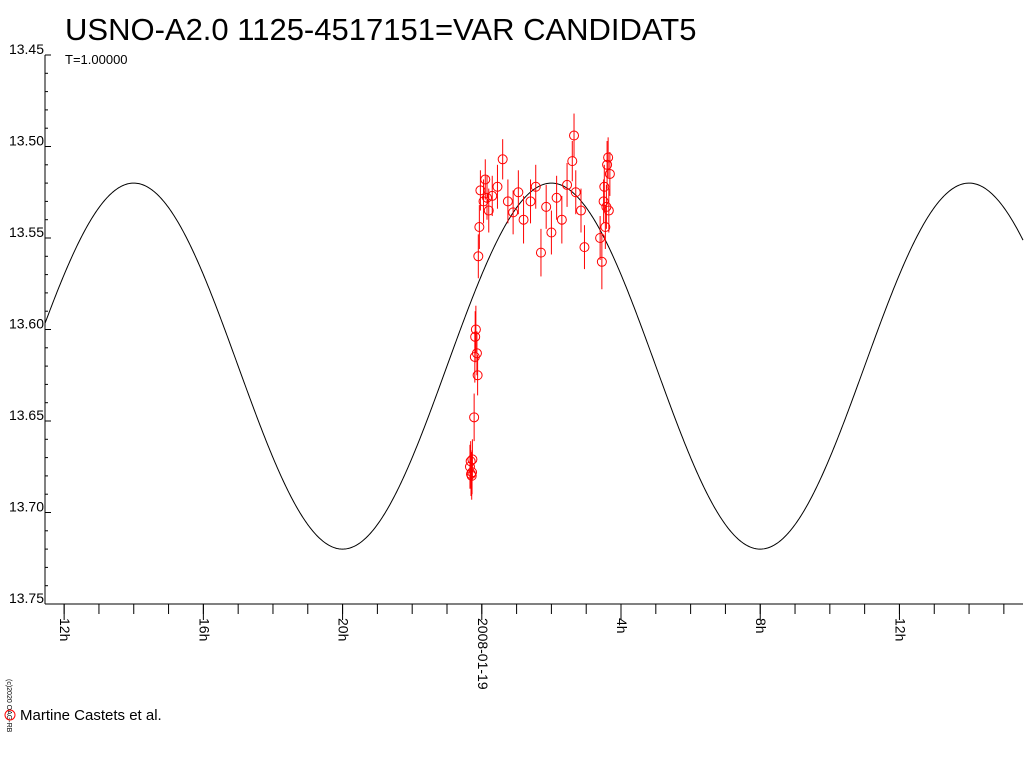 This screenshot has height=768, width=1024. I want to click on y-tick-label: 13.50, so click(26, 141).